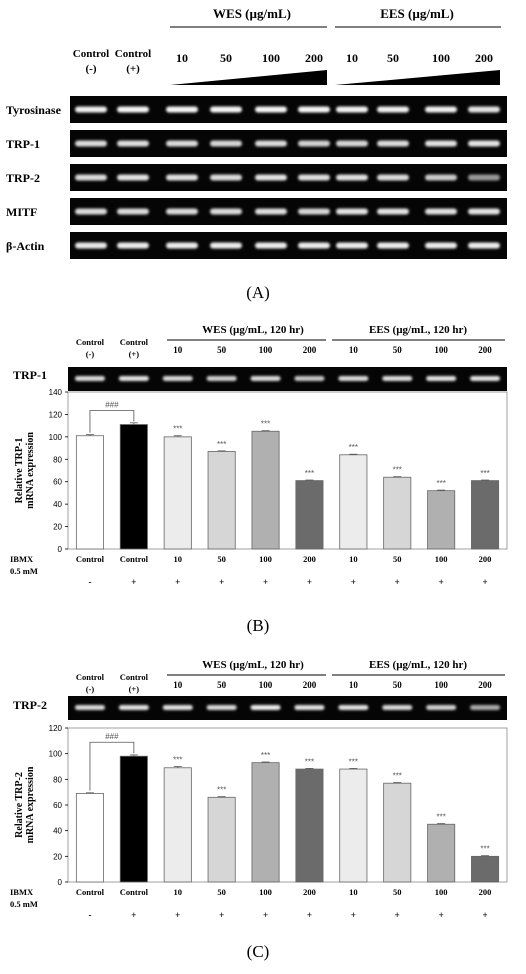 The height and width of the screenshot is (974, 526). What do you see at coordinates (56, 414) in the screenshot?
I see `y-tick-label-6: 120` at bounding box center [56, 414].